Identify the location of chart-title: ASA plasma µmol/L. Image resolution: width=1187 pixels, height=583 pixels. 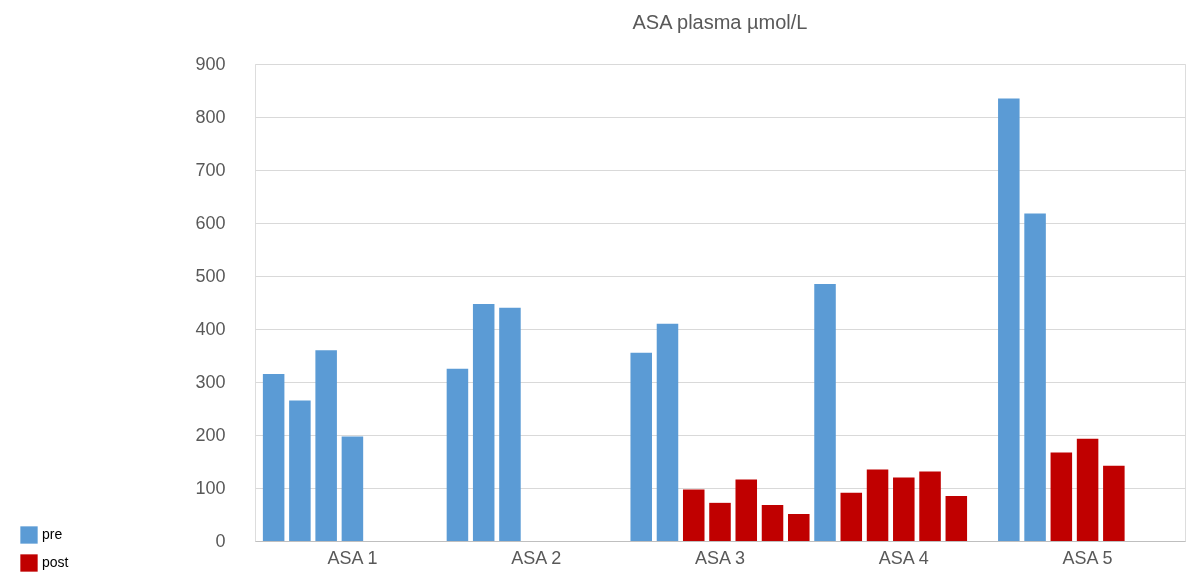
(720, 22).